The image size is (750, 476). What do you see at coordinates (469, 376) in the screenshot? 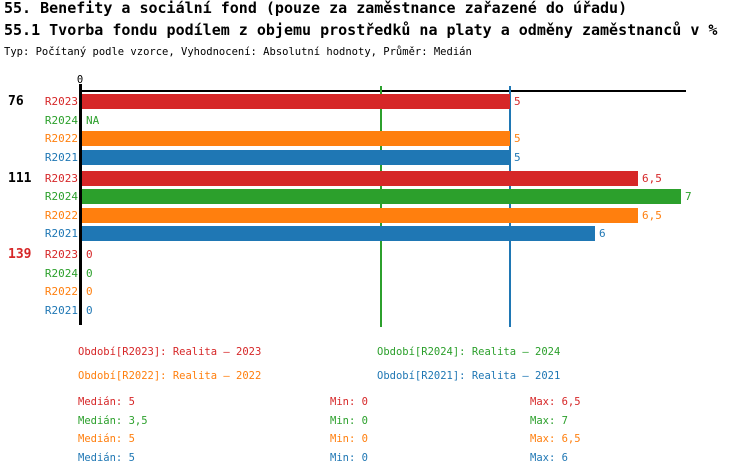
I see `legend-item-R2021: Období[R2021]: Realita – 2021` at bounding box center [469, 376].